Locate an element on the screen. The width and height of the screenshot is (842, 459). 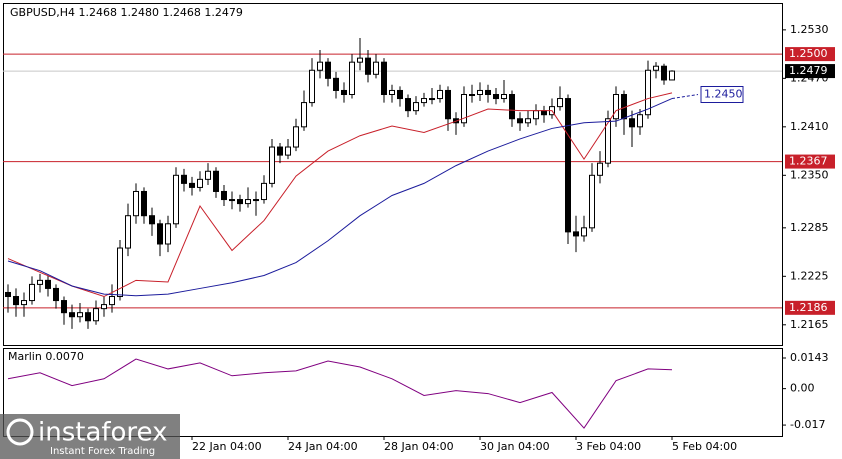
level-label: 1.2367 is located at coordinates (808, 161).